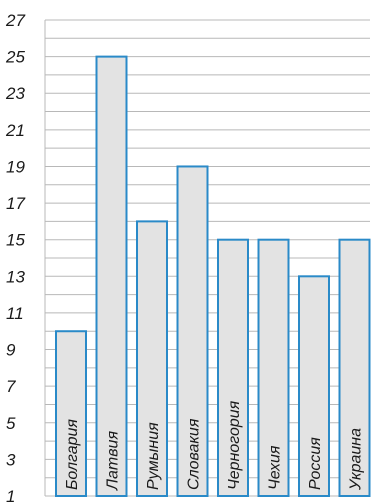 The height and width of the screenshot is (503, 374). Describe the element at coordinates (15, 240) in the screenshot. I see `y-tick-label-15: 15` at that location.